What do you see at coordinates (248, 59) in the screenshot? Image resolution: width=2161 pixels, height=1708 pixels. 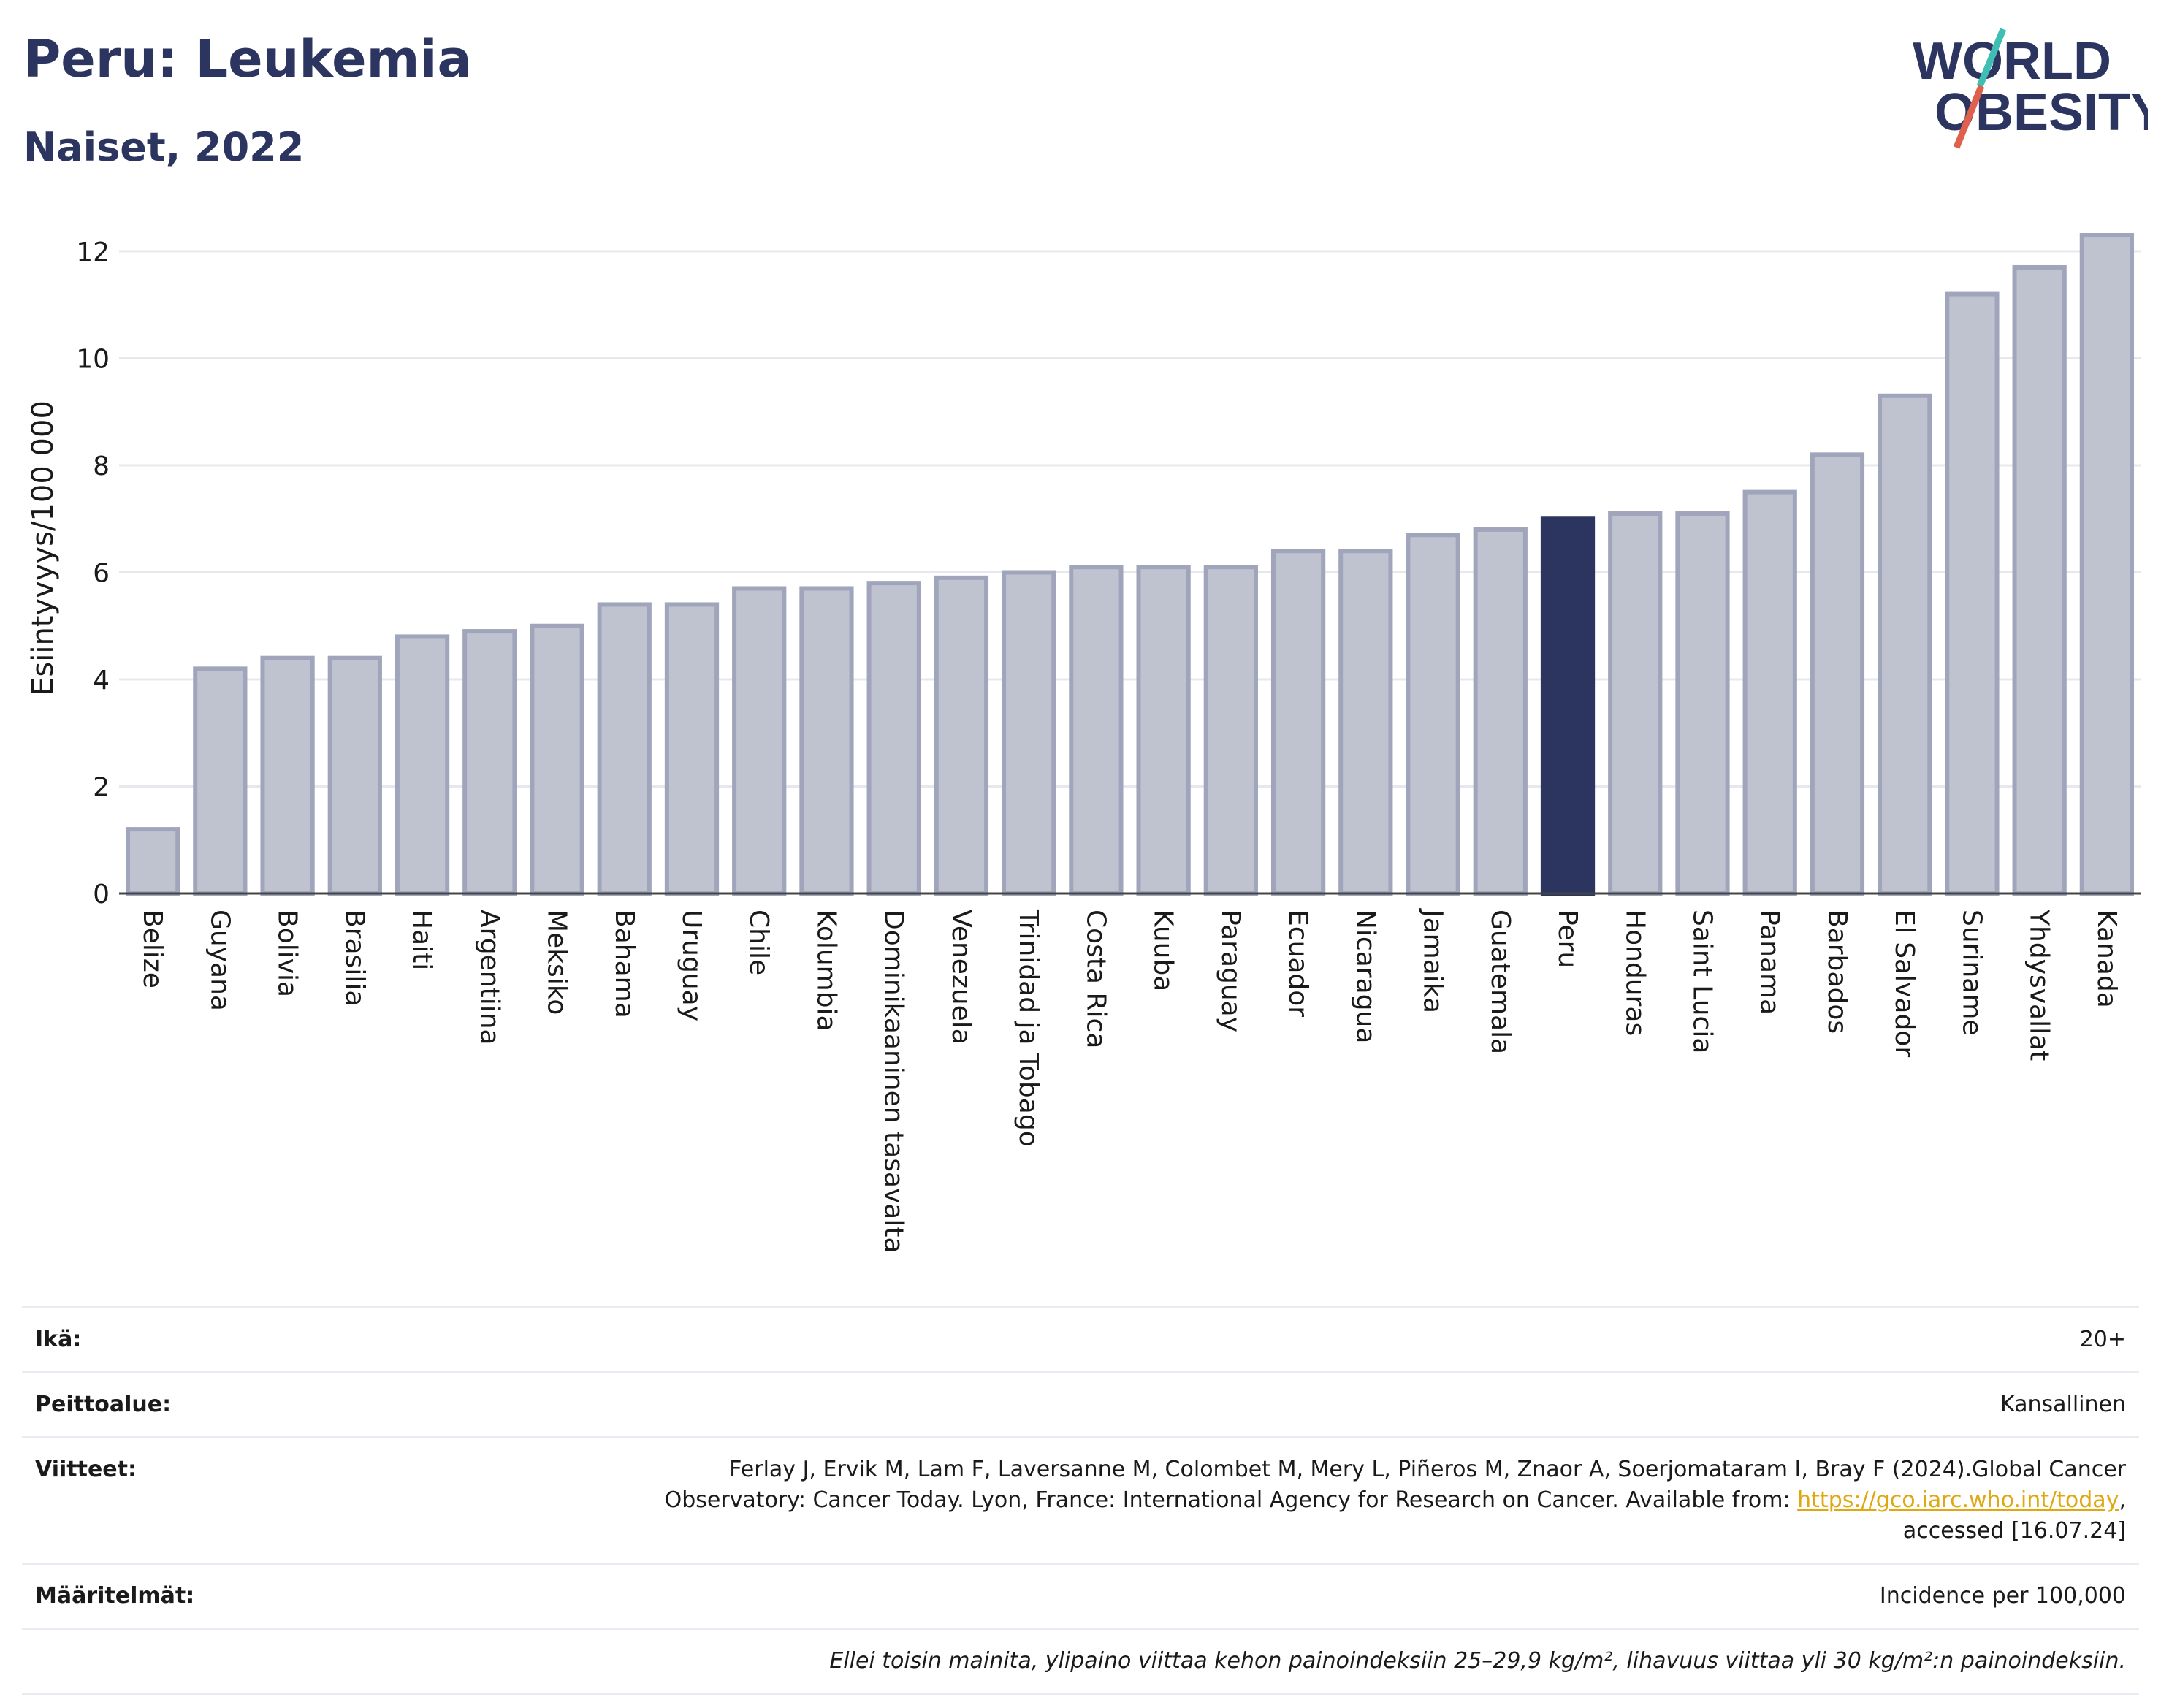 I see `page-title: Peru: Leukemia` at bounding box center [248, 59].